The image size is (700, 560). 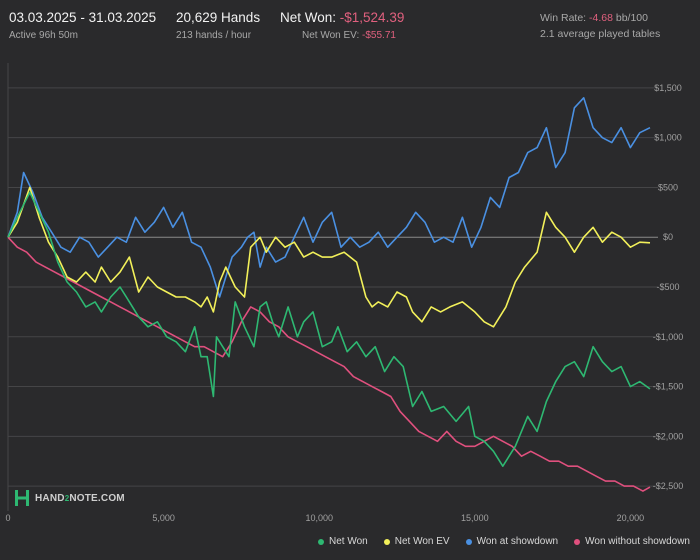 What do you see at coordinates (668, 138) in the screenshot?
I see `y-tick-label: $1,000` at bounding box center [668, 138].